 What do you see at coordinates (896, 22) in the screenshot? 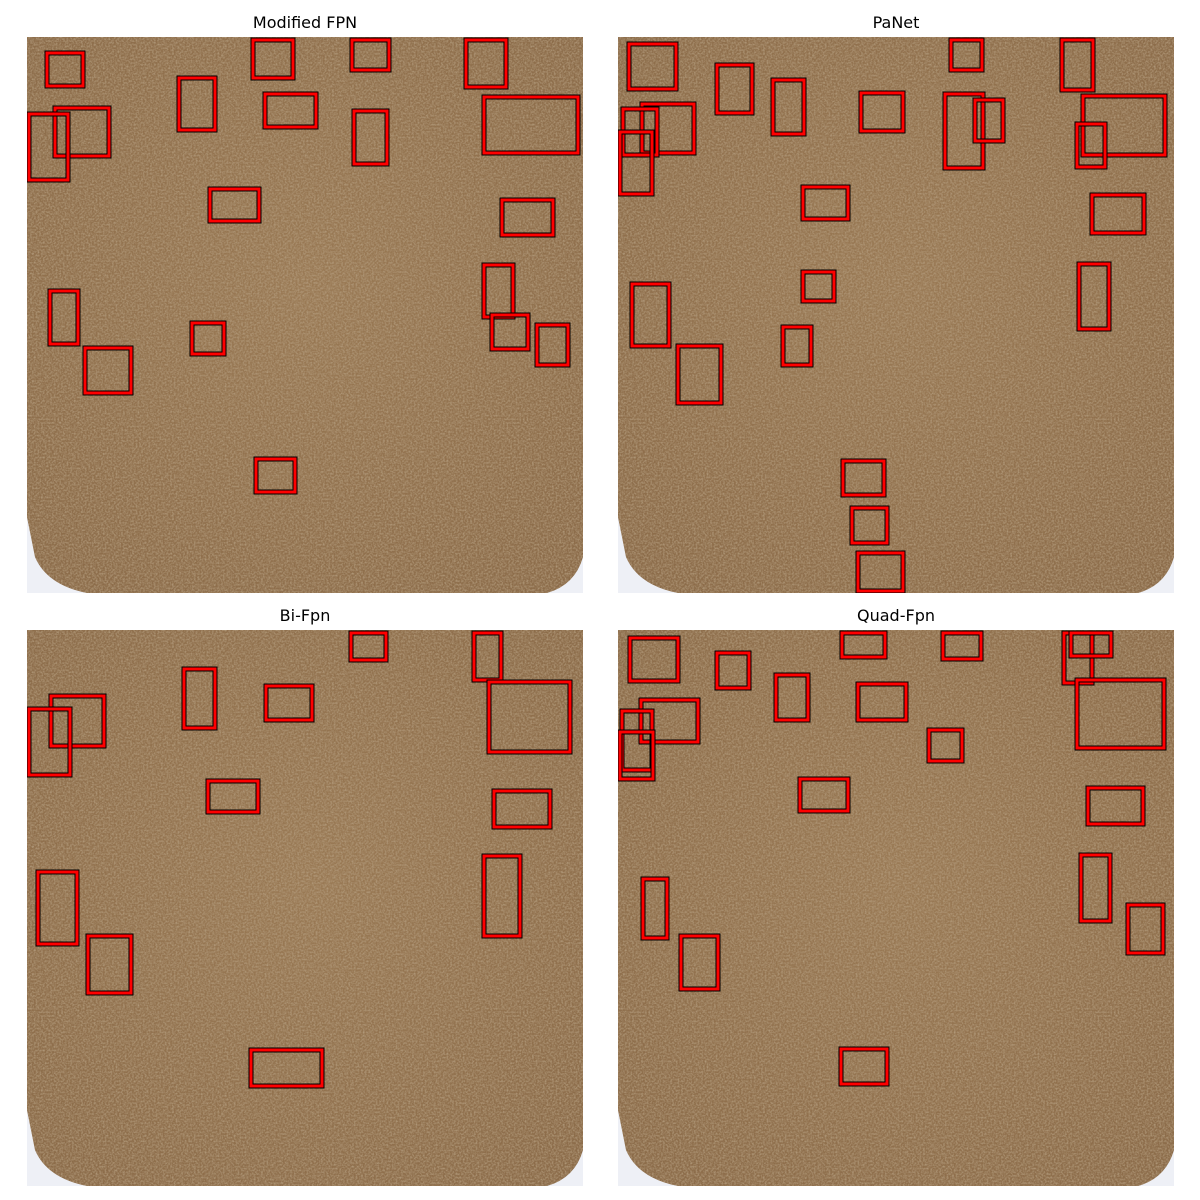
I see `panel-title-panet: PaNet` at bounding box center [896, 22].